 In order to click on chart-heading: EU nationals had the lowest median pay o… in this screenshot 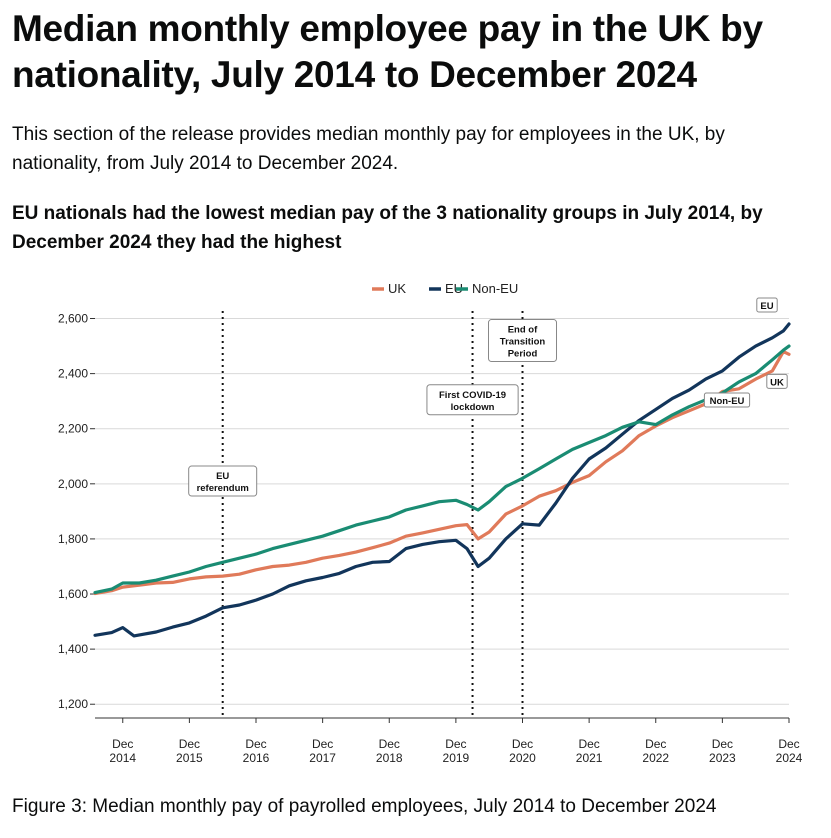, I will do `click(387, 228)`.